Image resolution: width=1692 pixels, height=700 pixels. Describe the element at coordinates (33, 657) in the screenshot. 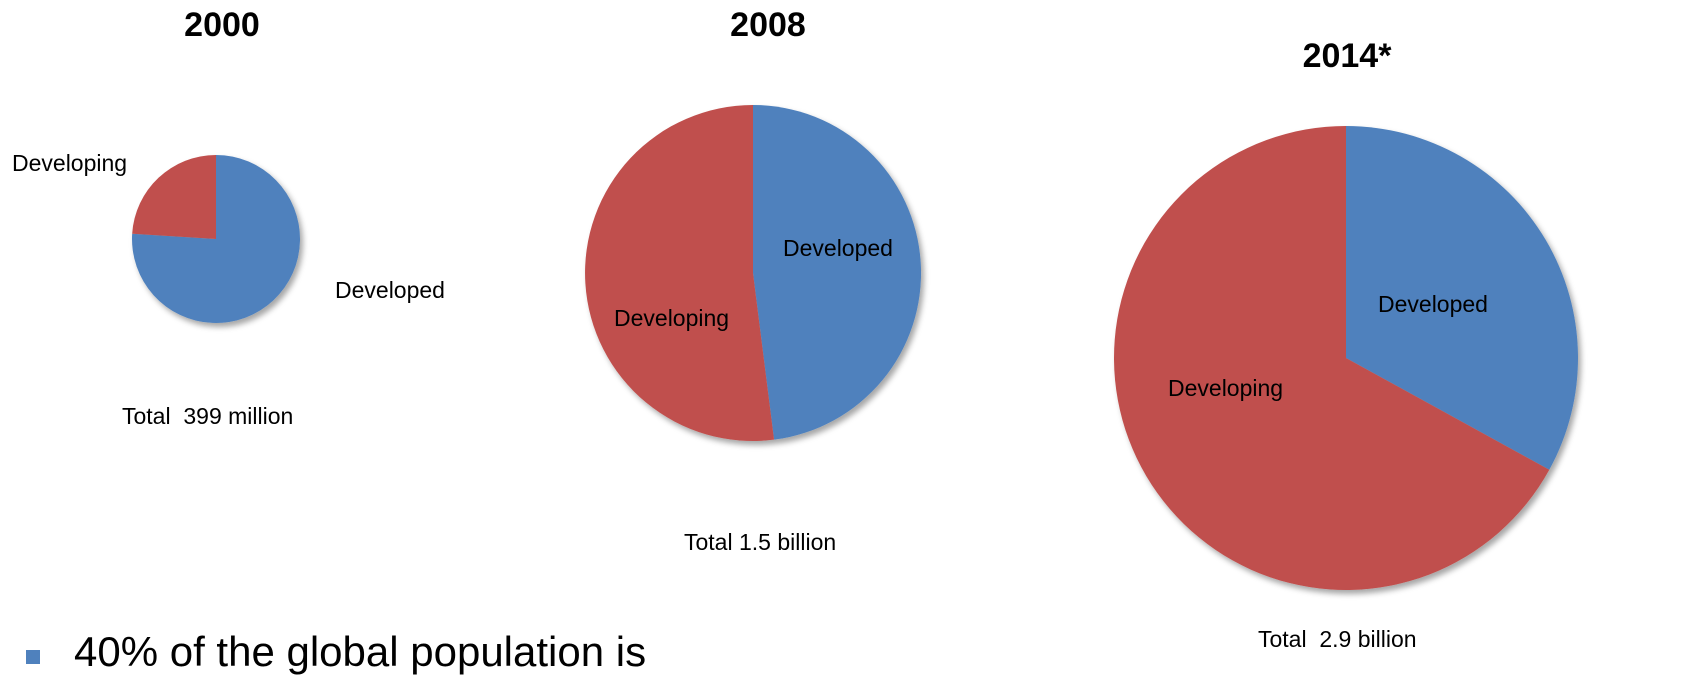

I see `bullet-marker` at that location.